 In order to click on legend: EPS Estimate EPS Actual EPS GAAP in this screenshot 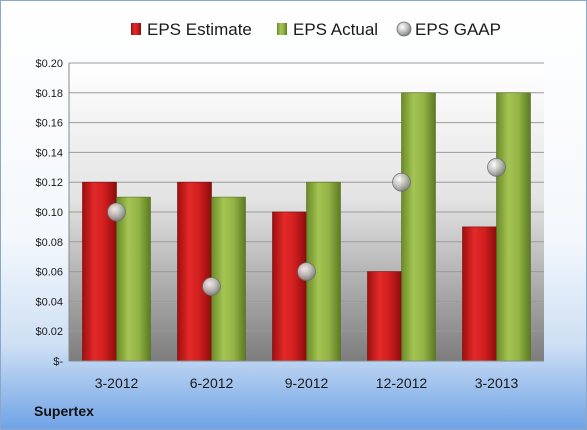, I will do `click(316, 29)`.